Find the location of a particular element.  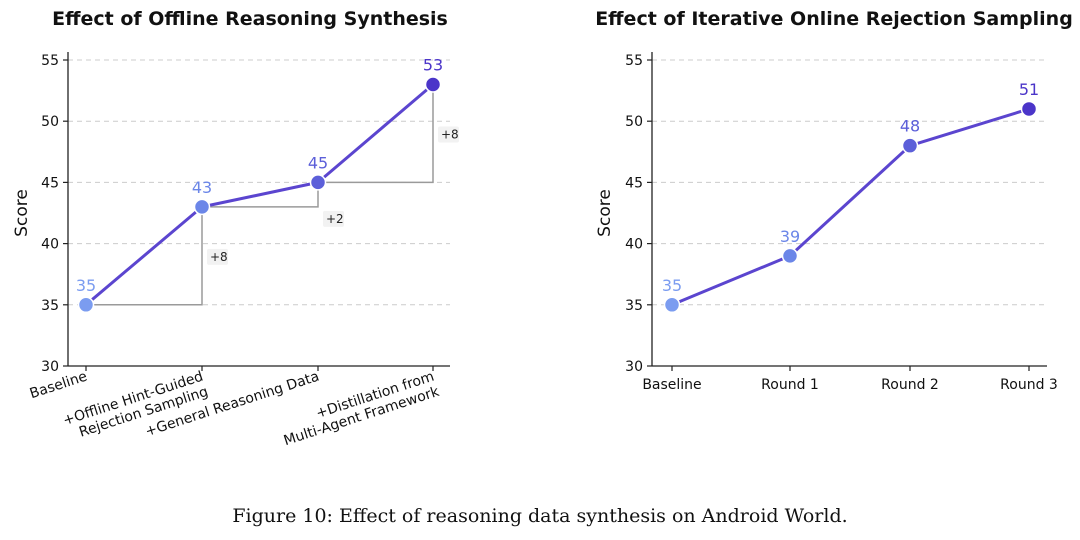

data-label: 43 is located at coordinates (202, 187).